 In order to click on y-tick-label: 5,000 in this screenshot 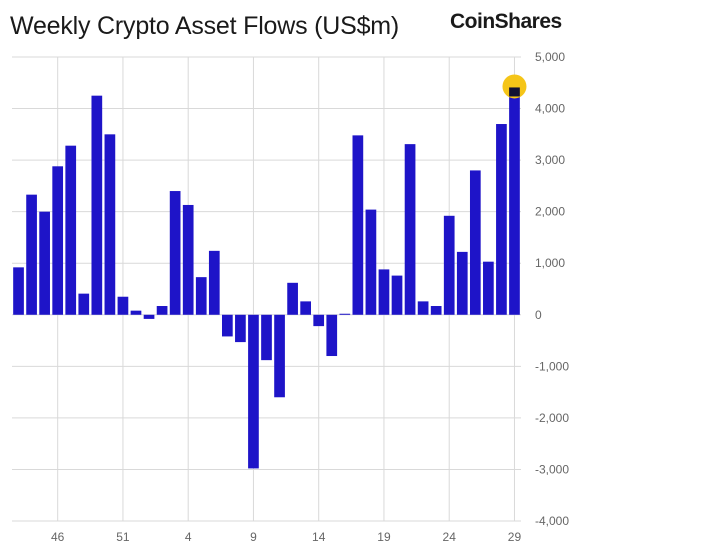, I will do `click(550, 57)`.